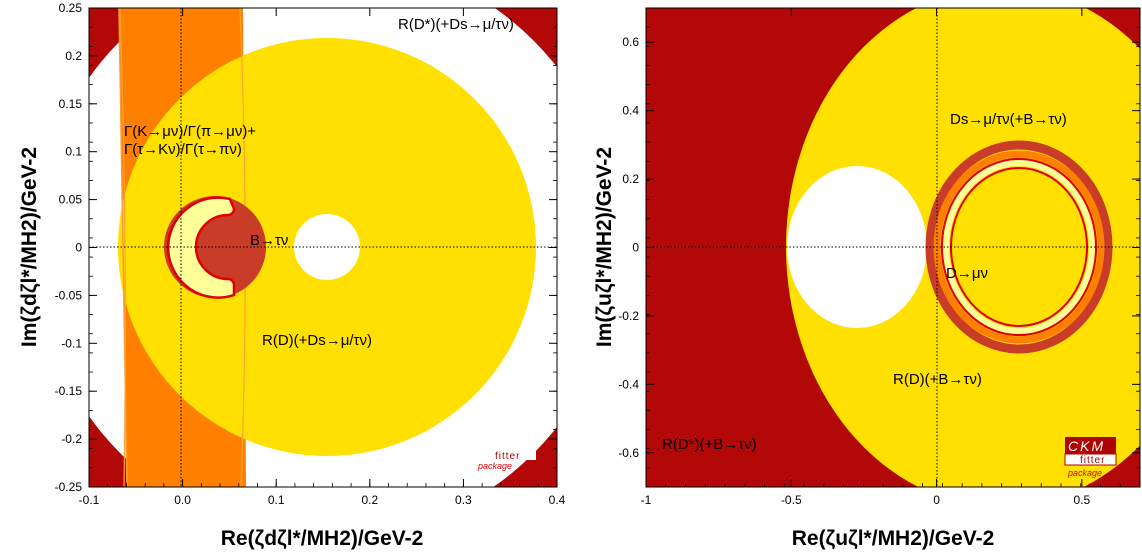  What do you see at coordinates (71, 200) in the screenshot?
I see `y-tick-label: 0.05` at bounding box center [71, 200].